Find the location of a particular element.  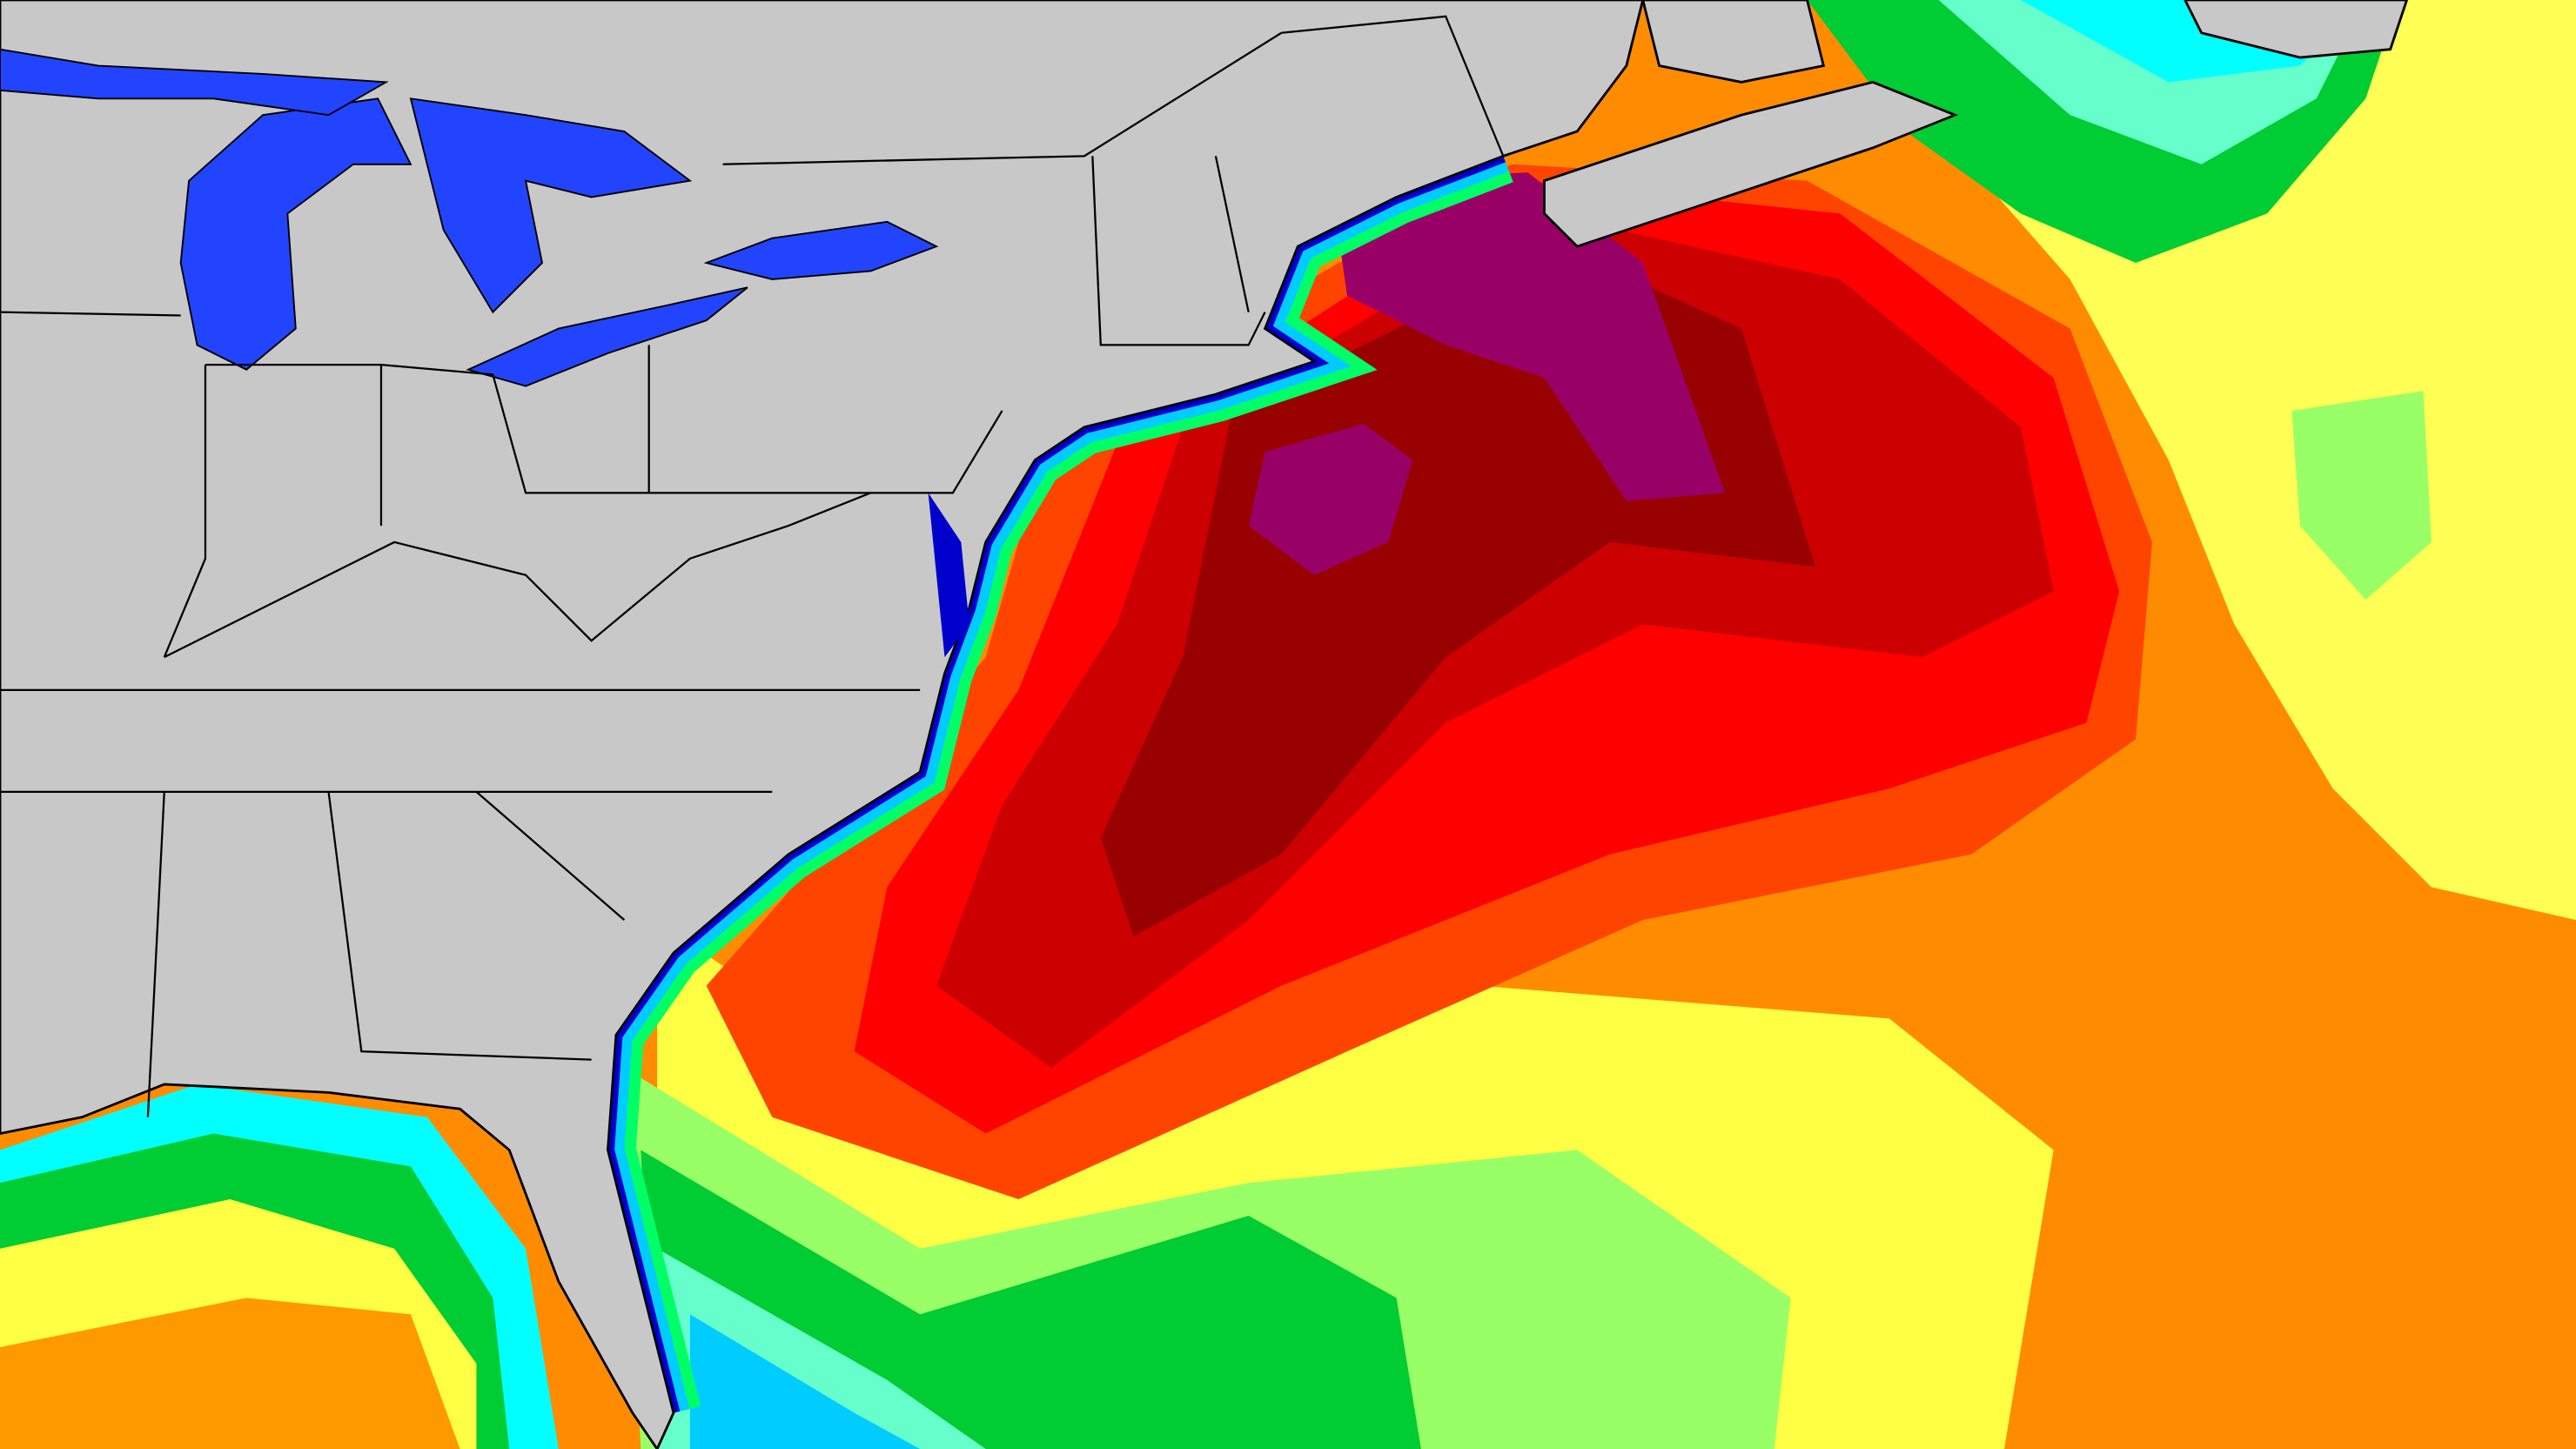

ocean-cyan-s is located at coordinates (805, 1382).